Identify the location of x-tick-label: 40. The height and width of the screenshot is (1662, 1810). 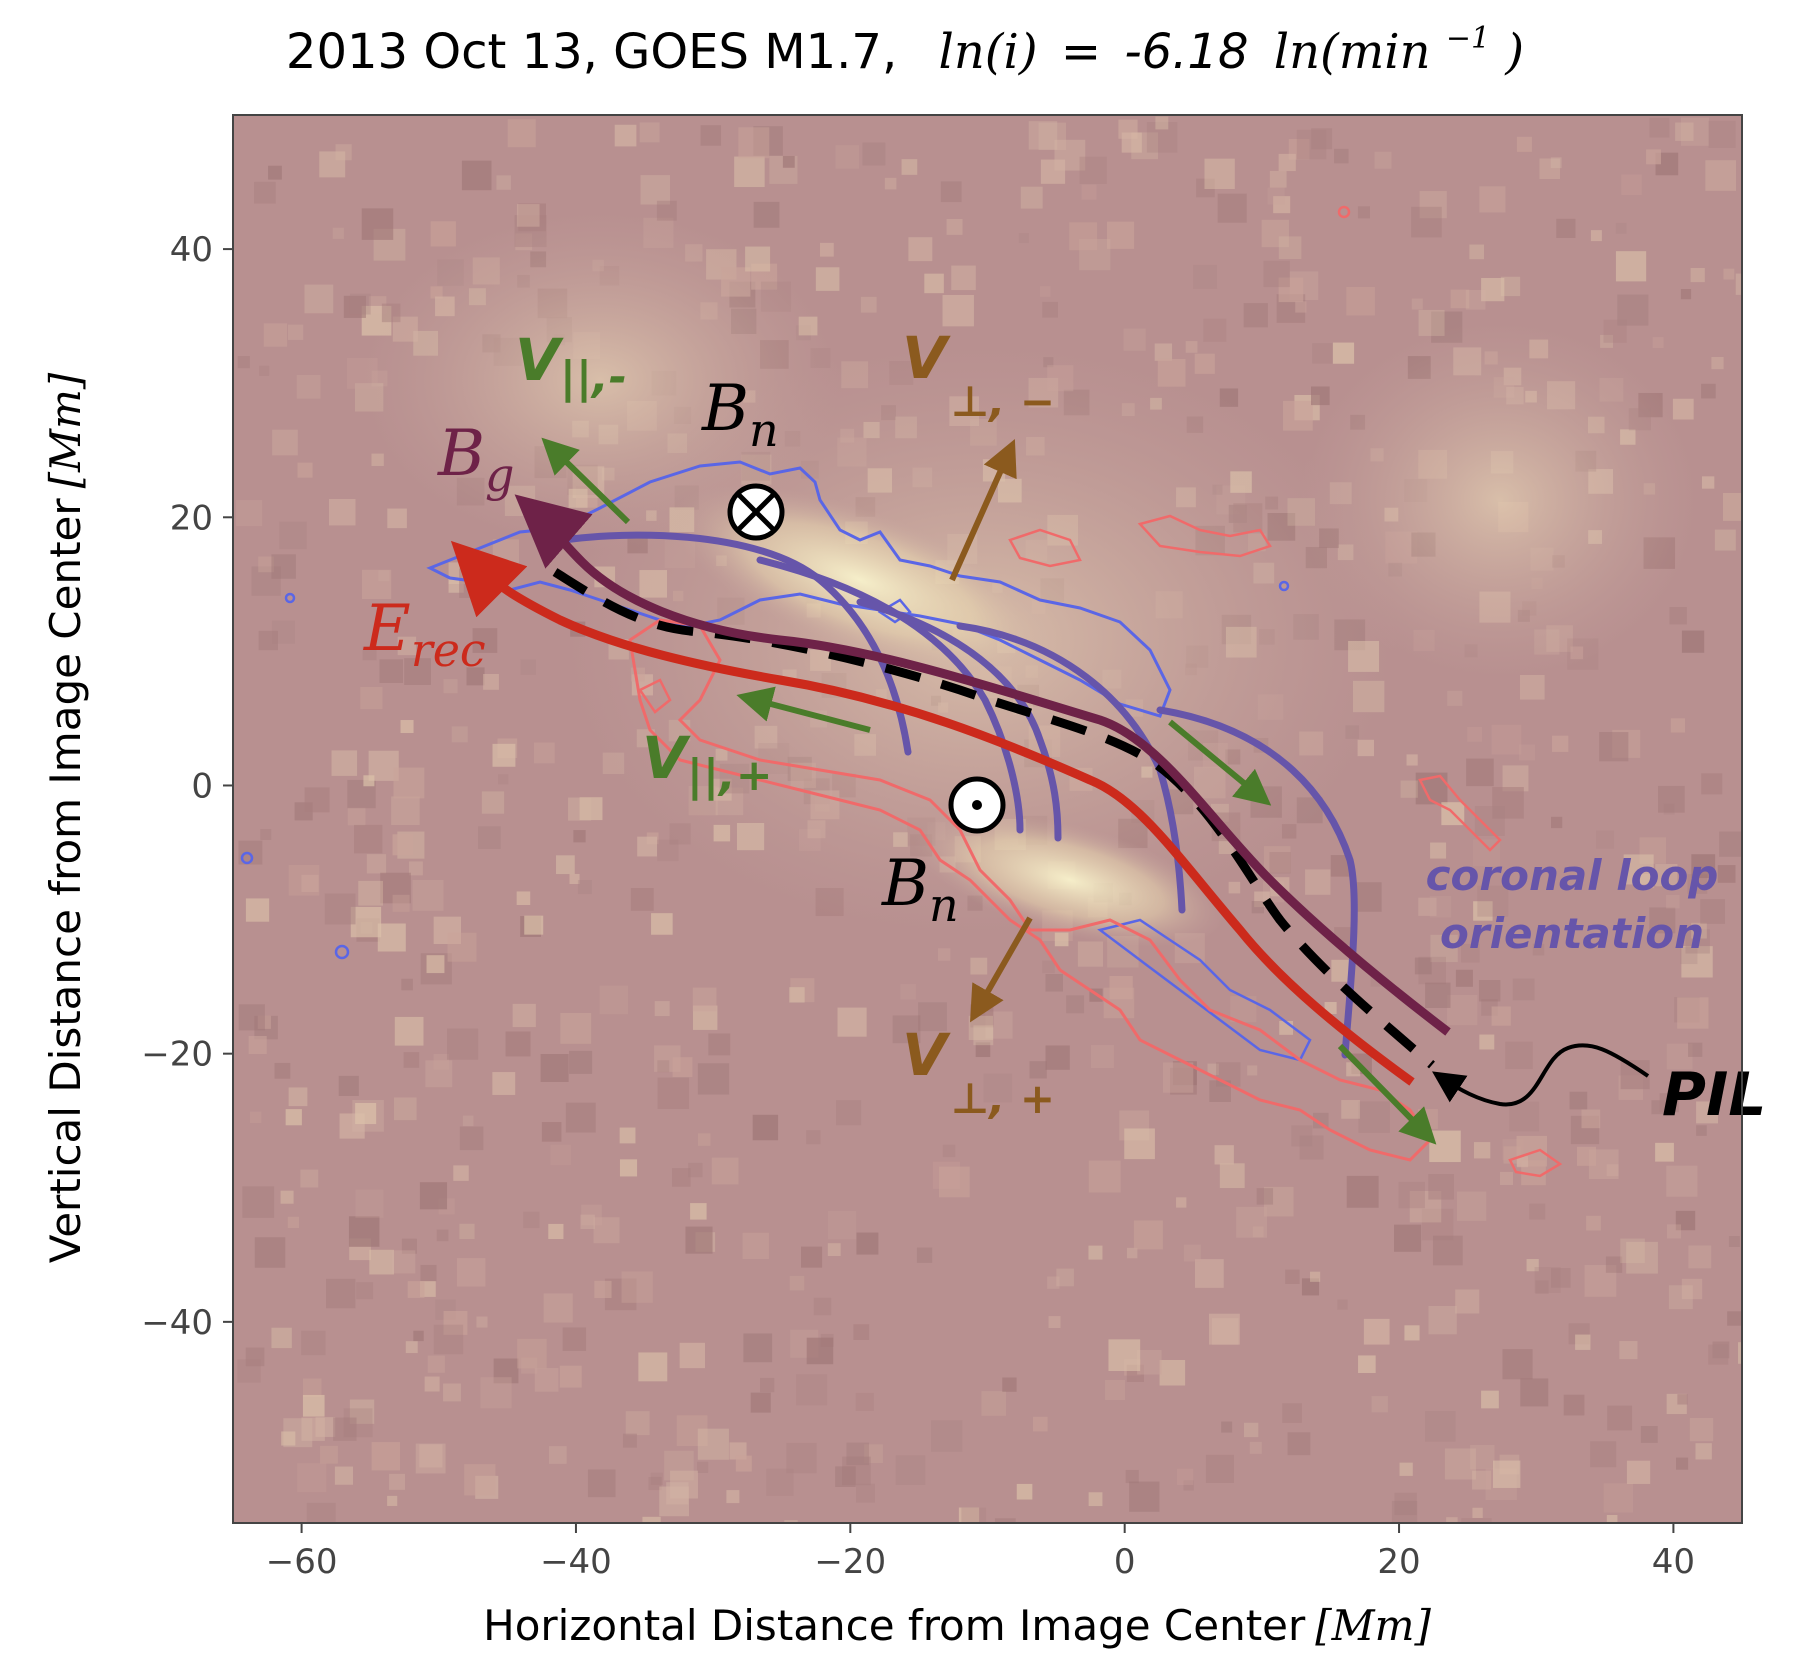
(1673, 1562).